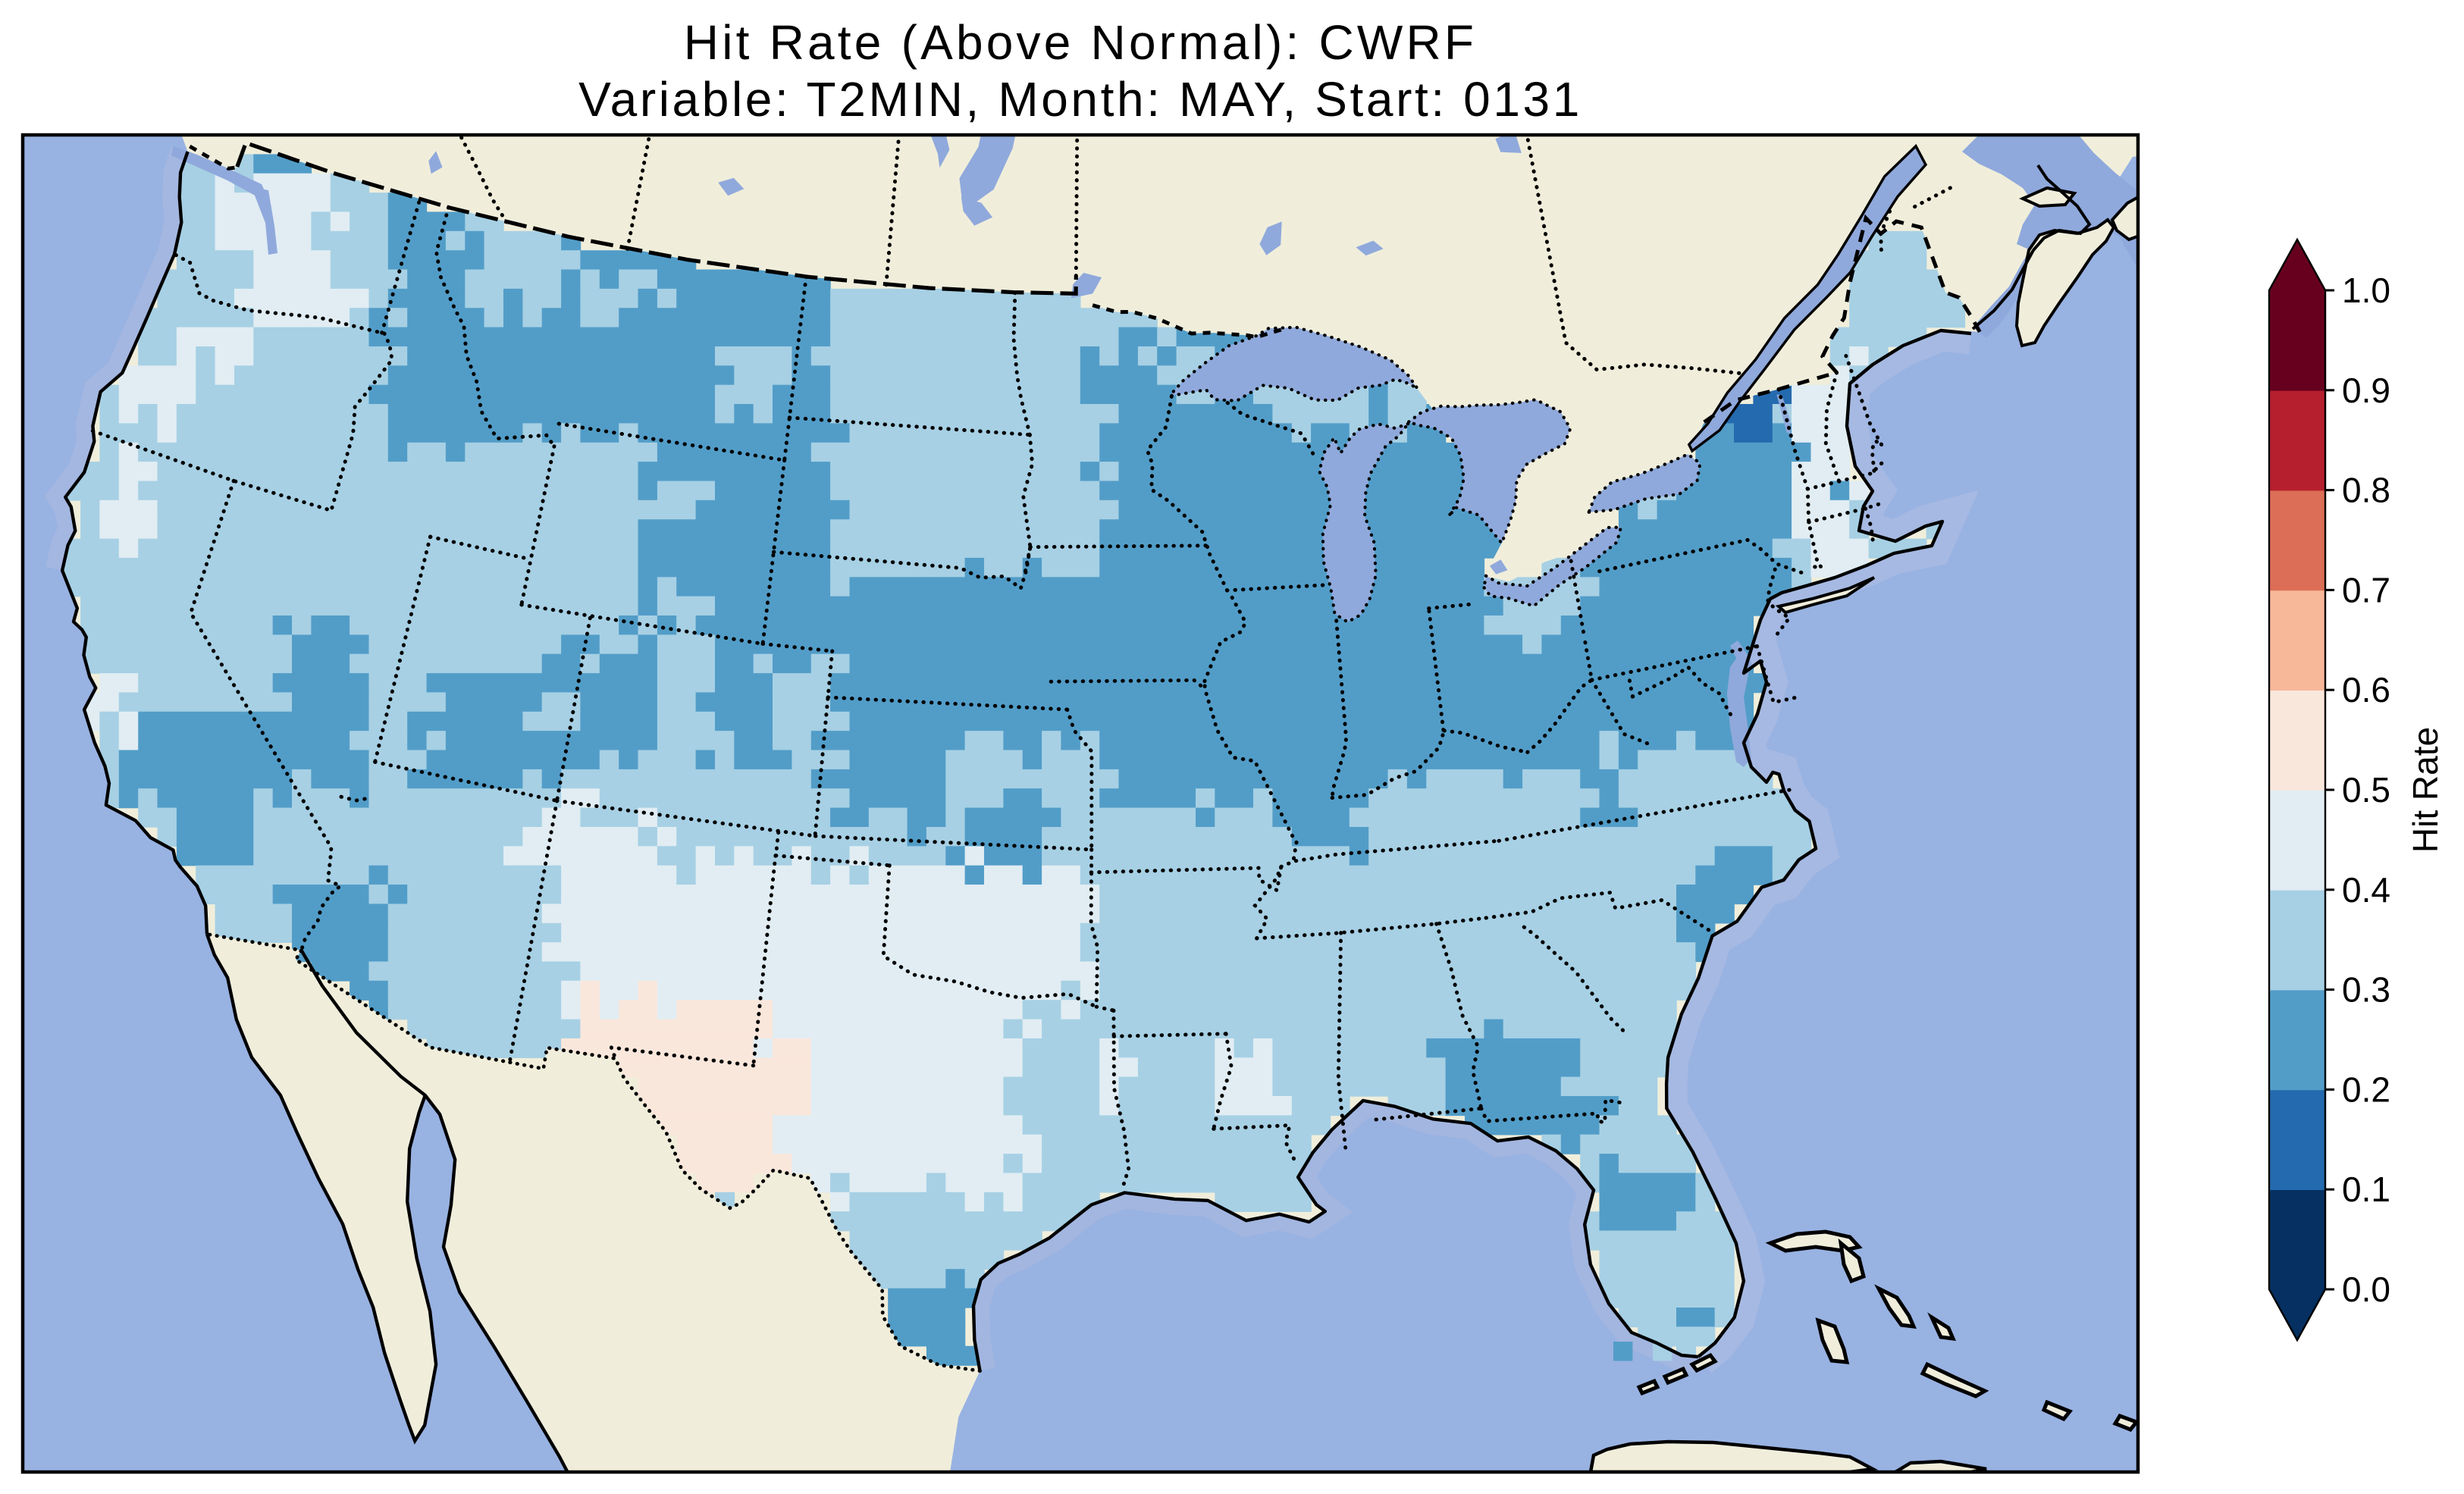 The width and height of the screenshot is (2464, 1494). I want to click on svg-text: 0.3, so click(2366, 990).